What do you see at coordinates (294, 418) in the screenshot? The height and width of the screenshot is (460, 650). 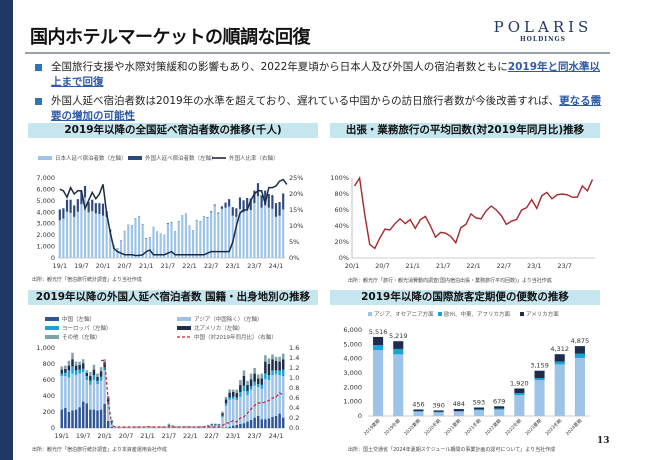 I see `y2-tick-label: 0.2` at bounding box center [294, 418].